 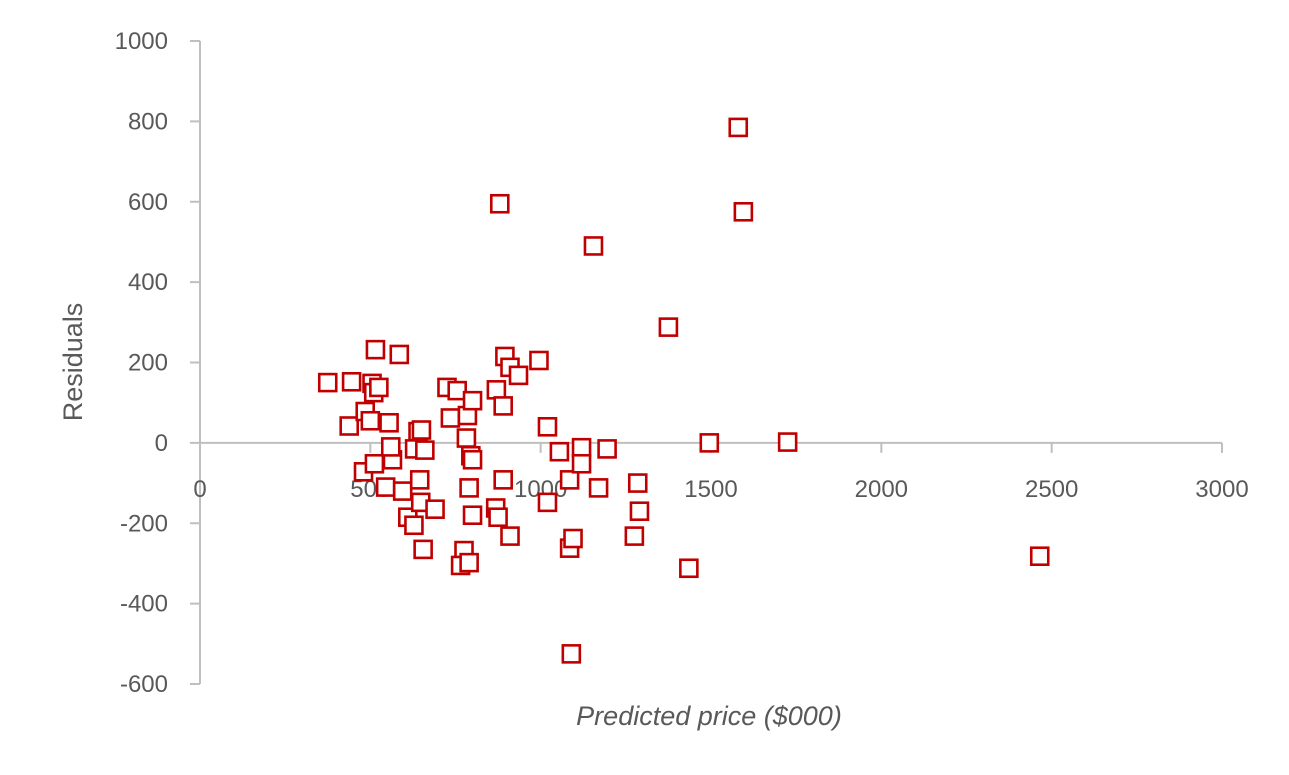 What do you see at coordinates (73, 362) in the screenshot?
I see `y-axis-title: Residuals` at bounding box center [73, 362].